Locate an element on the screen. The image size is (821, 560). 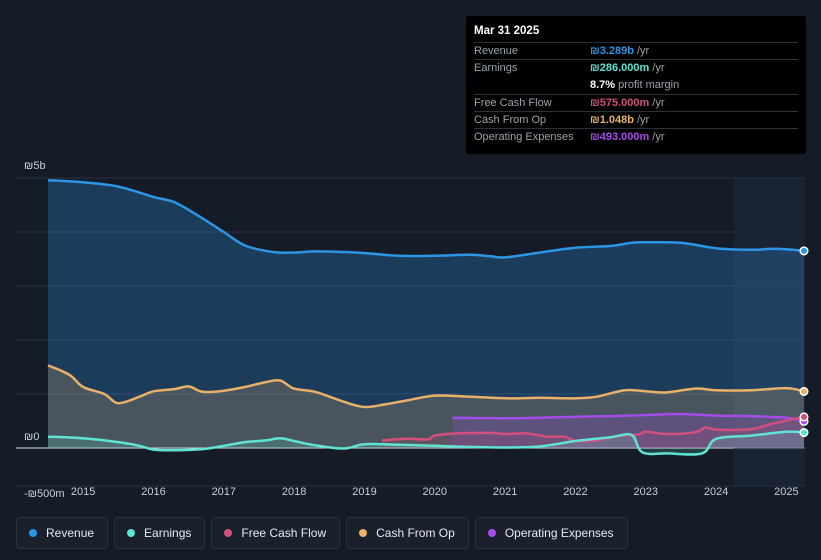
tooltip-value: ₪286.000m is located at coordinates (620, 68).